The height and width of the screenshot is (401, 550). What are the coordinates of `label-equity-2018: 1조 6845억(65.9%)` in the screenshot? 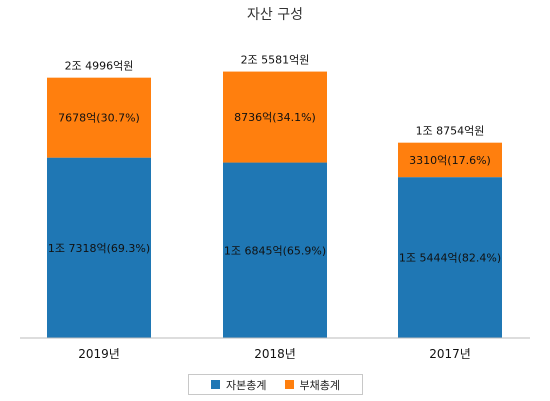 It's located at (275, 250).